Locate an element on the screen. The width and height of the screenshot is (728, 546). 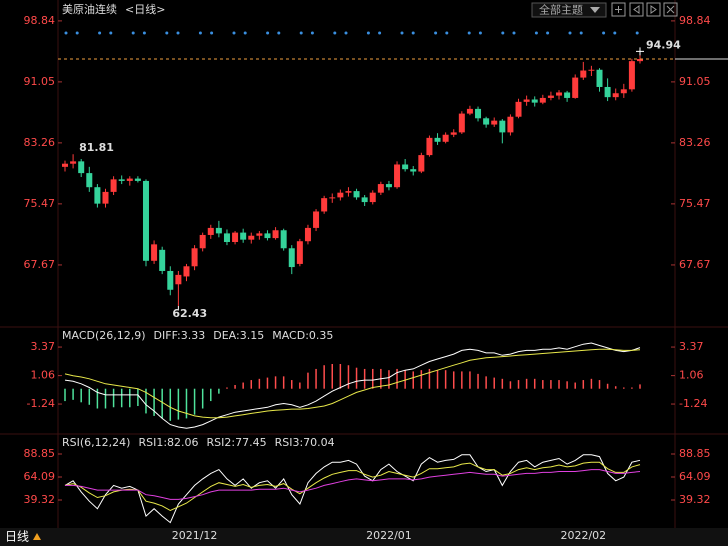
y-tick-label: 98.84 is located at coordinates (40, 20).